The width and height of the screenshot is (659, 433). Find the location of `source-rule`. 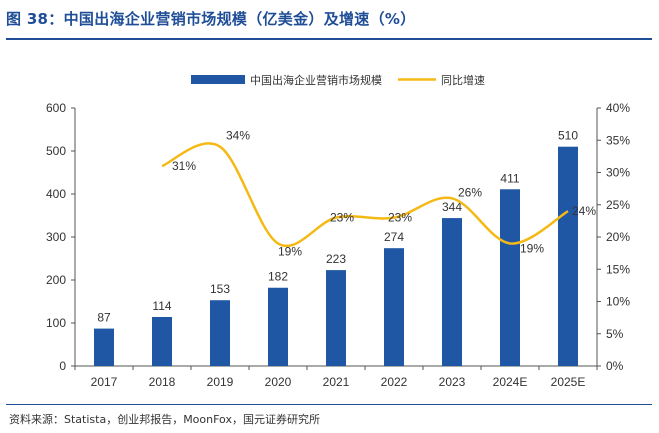

source-rule is located at coordinates (329, 404).